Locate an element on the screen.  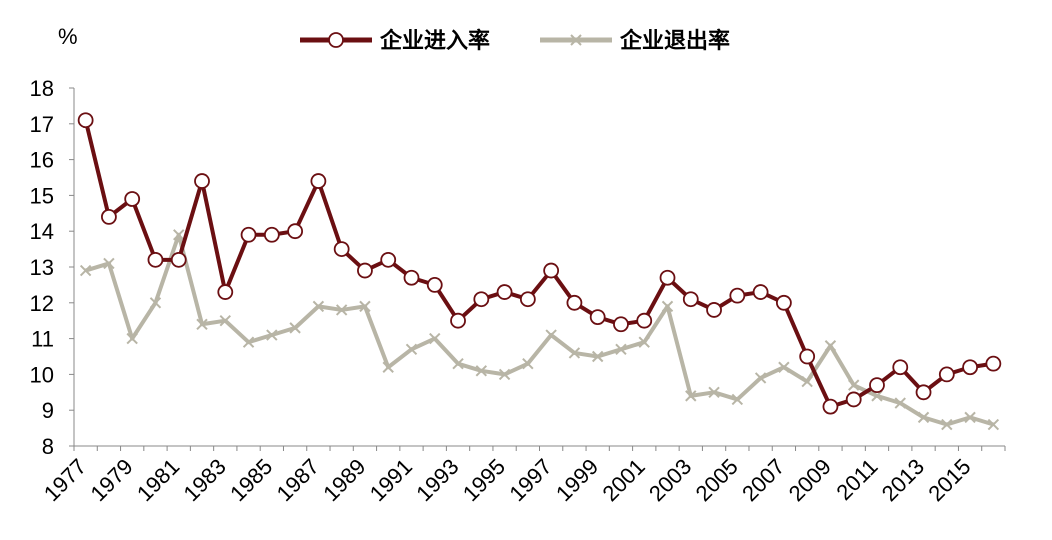
legend-label: 企业进入率 is located at coordinates (434, 41).